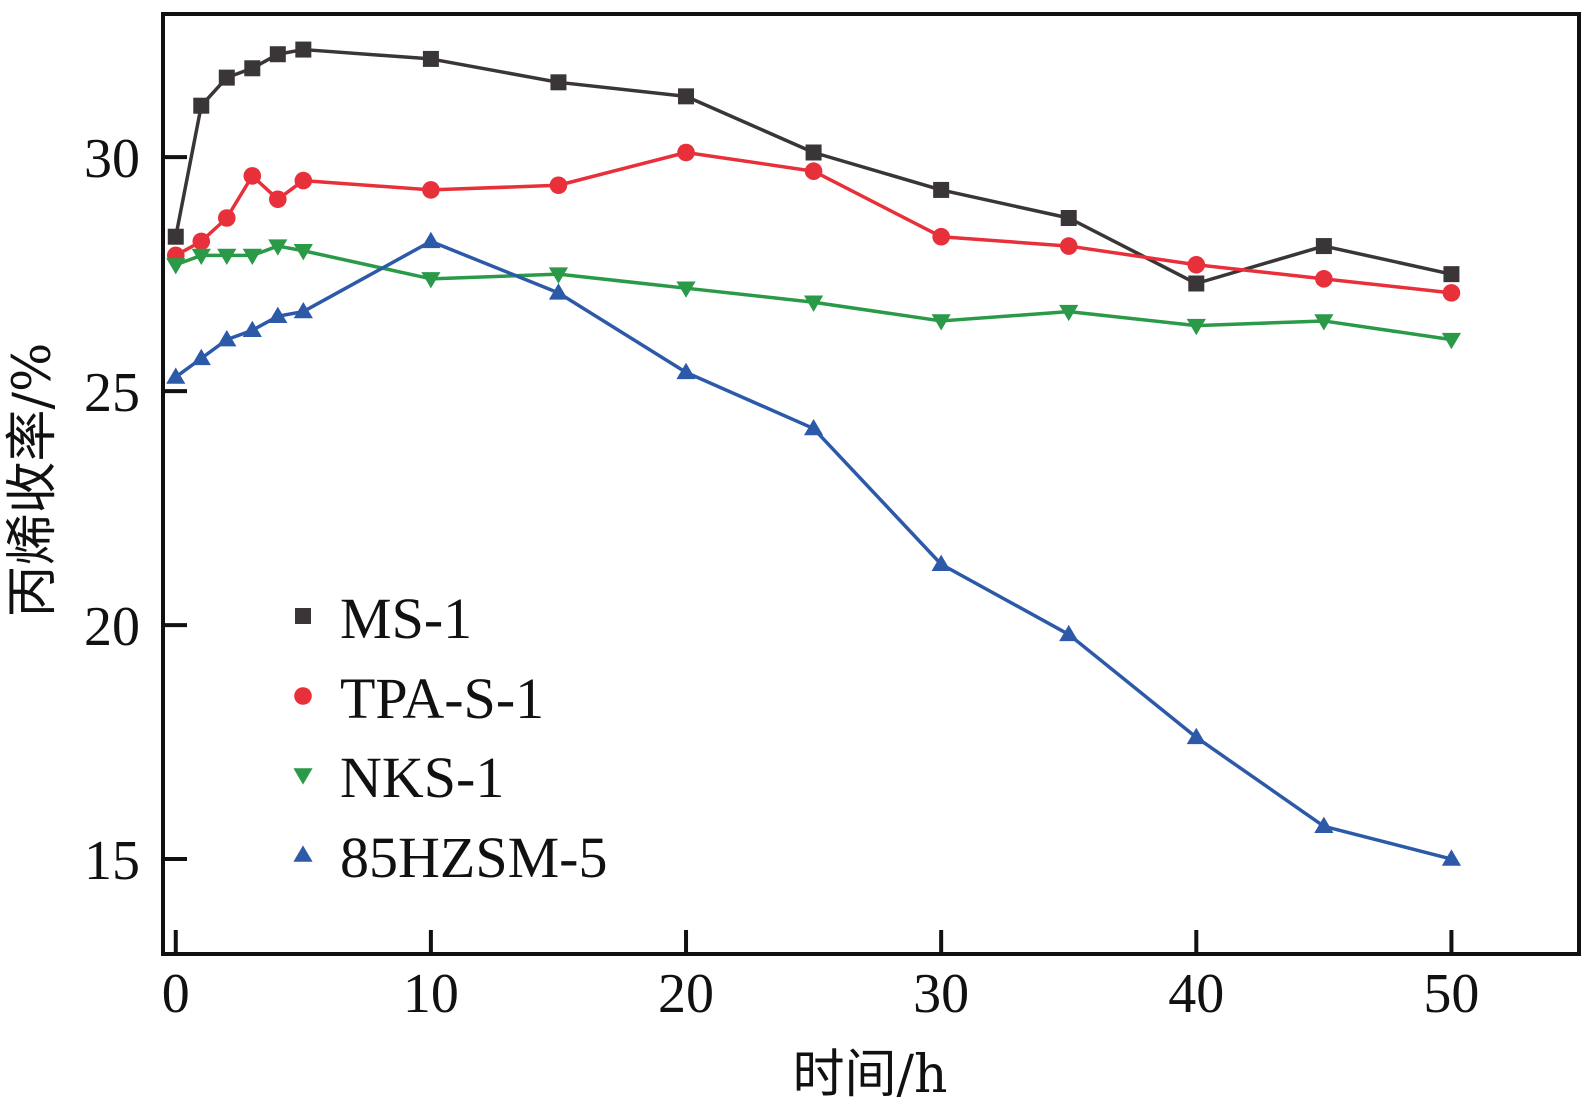  I want to click on x-tick-label: 10, so click(431, 994).